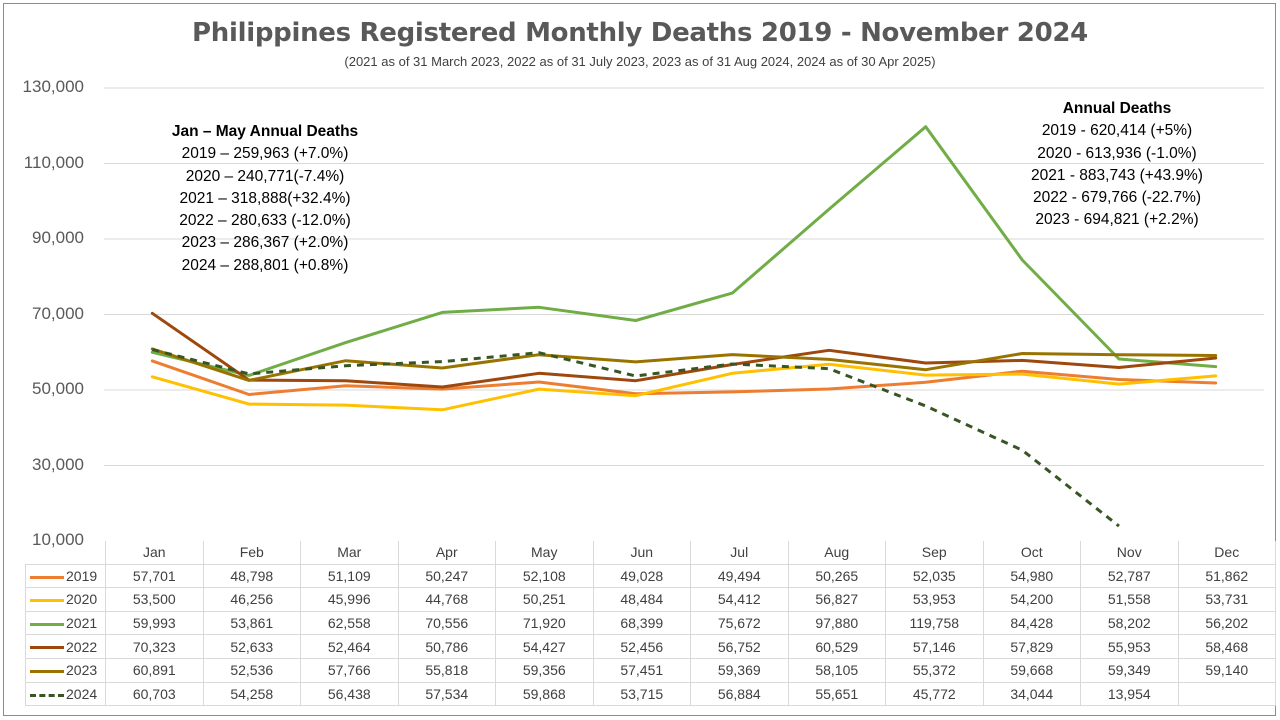 This screenshot has height=720, width=1280. What do you see at coordinates (82, 646) in the screenshot?
I see `legend-label: 2022` at bounding box center [82, 646].